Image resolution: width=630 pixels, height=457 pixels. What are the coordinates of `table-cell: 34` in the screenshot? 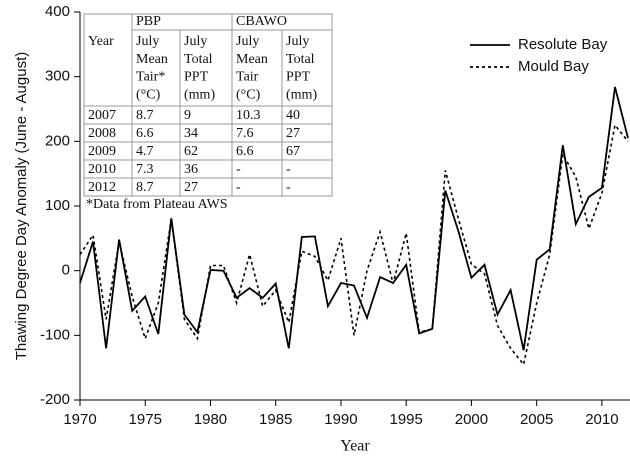 It's located at (191, 133).